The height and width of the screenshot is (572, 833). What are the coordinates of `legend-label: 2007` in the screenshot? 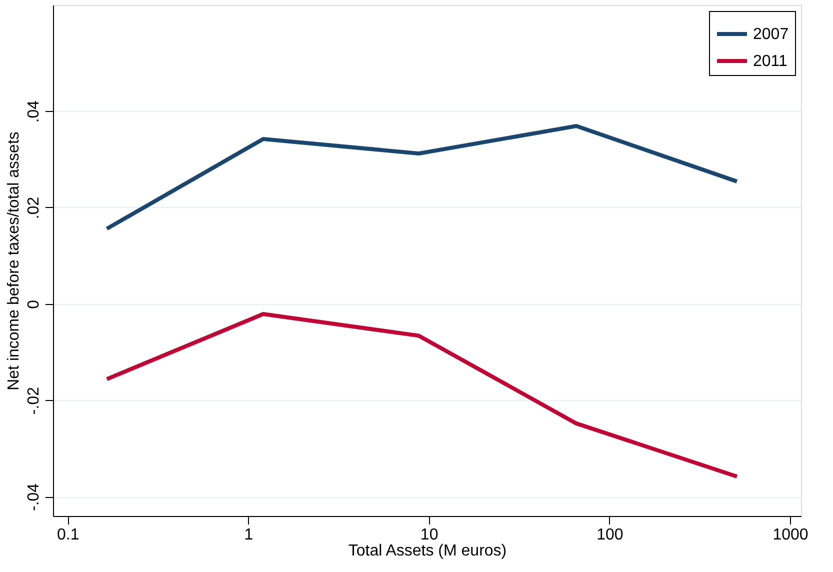 It's located at (771, 34).